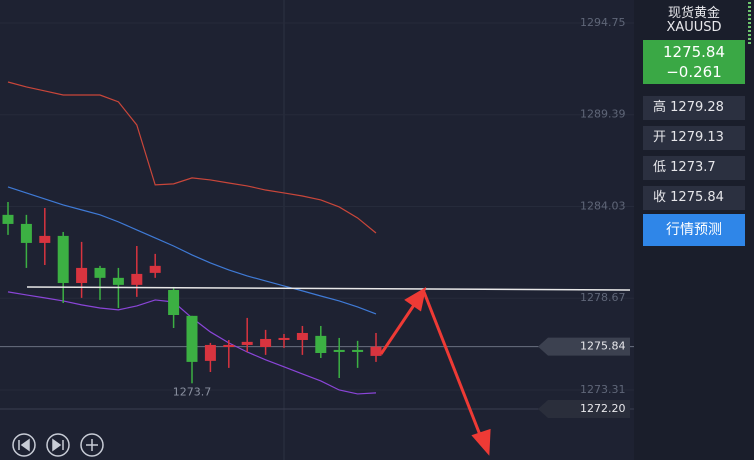  Describe the element at coordinates (749, 23) in the screenshot. I see `signal-indicator` at that location.